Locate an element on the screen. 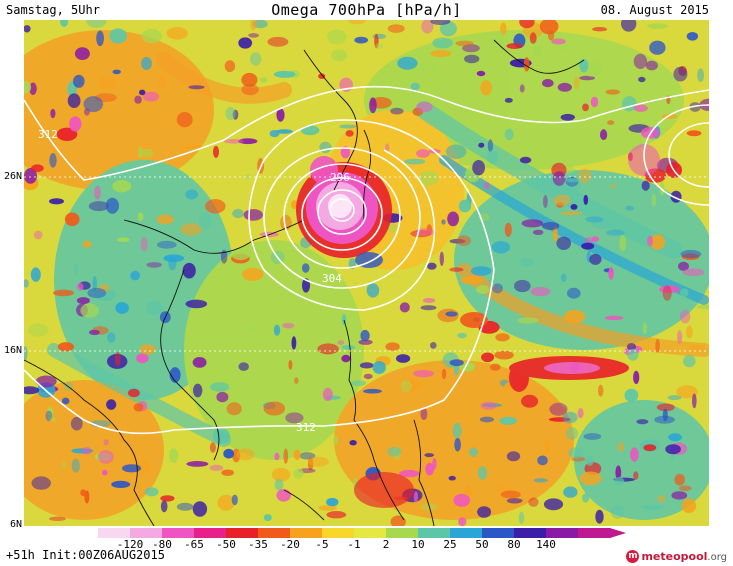  colorbar-tick: 2 is located at coordinates (386, 544).